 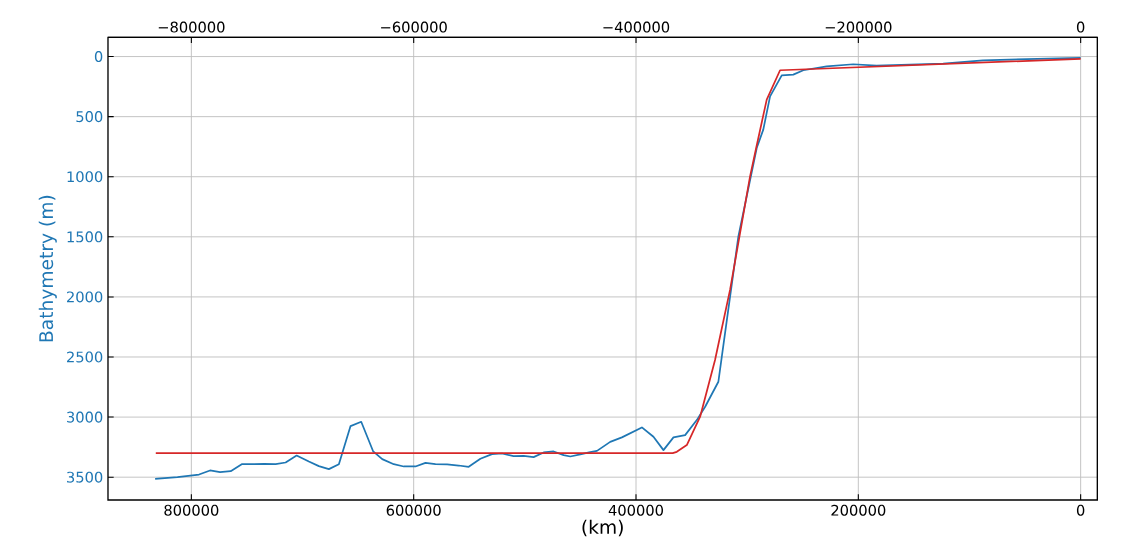 What do you see at coordinates (85, 357) in the screenshot?
I see `y-tick-label: 2500` at bounding box center [85, 357].